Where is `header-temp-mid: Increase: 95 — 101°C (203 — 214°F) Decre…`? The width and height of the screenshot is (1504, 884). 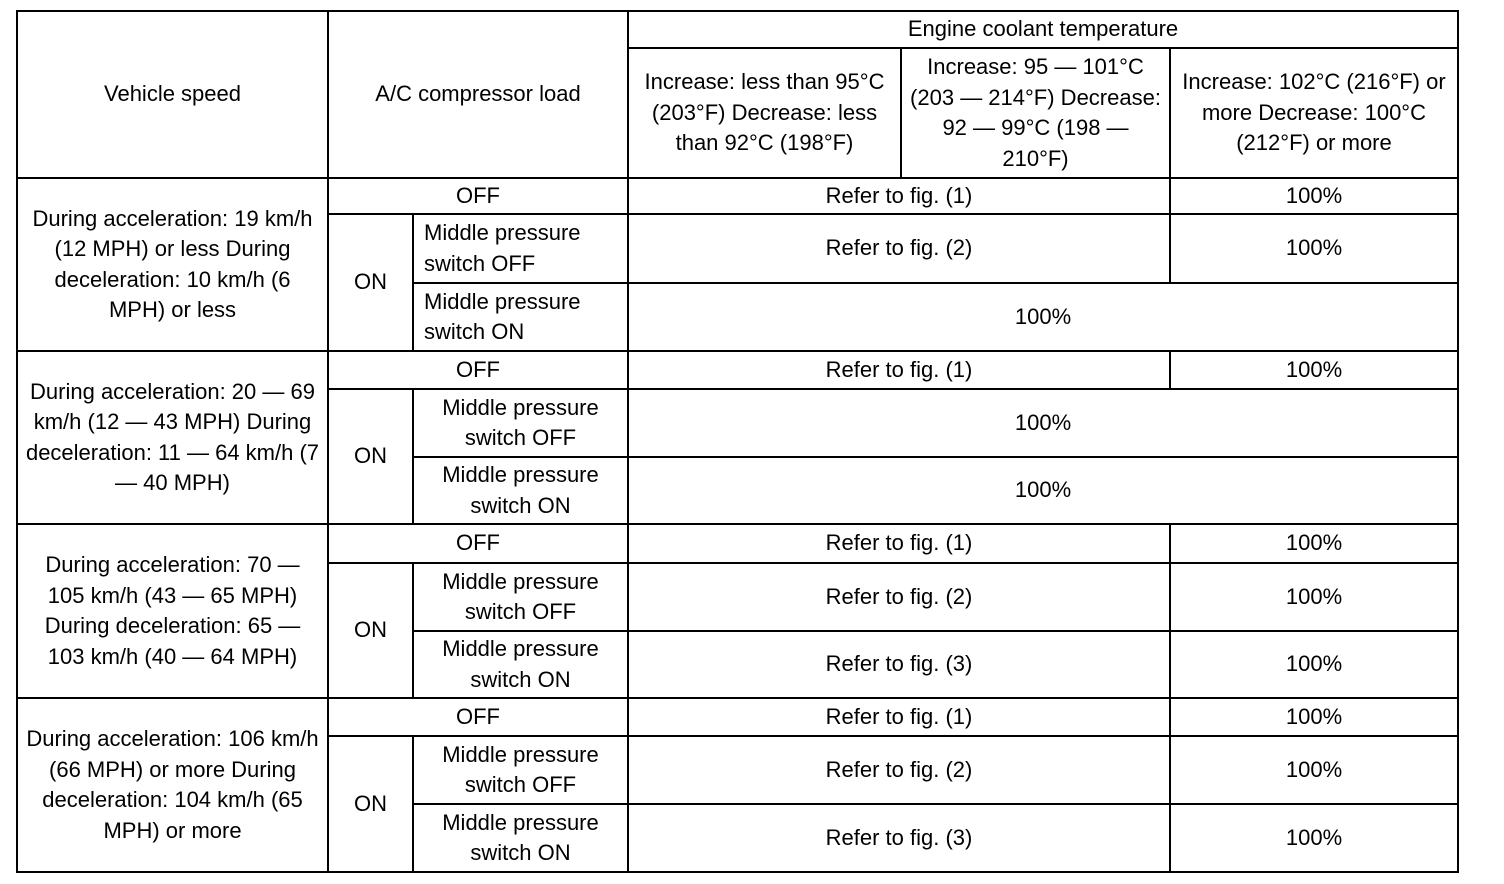 header-temp-mid: Increase: 95 — 101°C (203 — 214°F) Decre… is located at coordinates (1035, 113).